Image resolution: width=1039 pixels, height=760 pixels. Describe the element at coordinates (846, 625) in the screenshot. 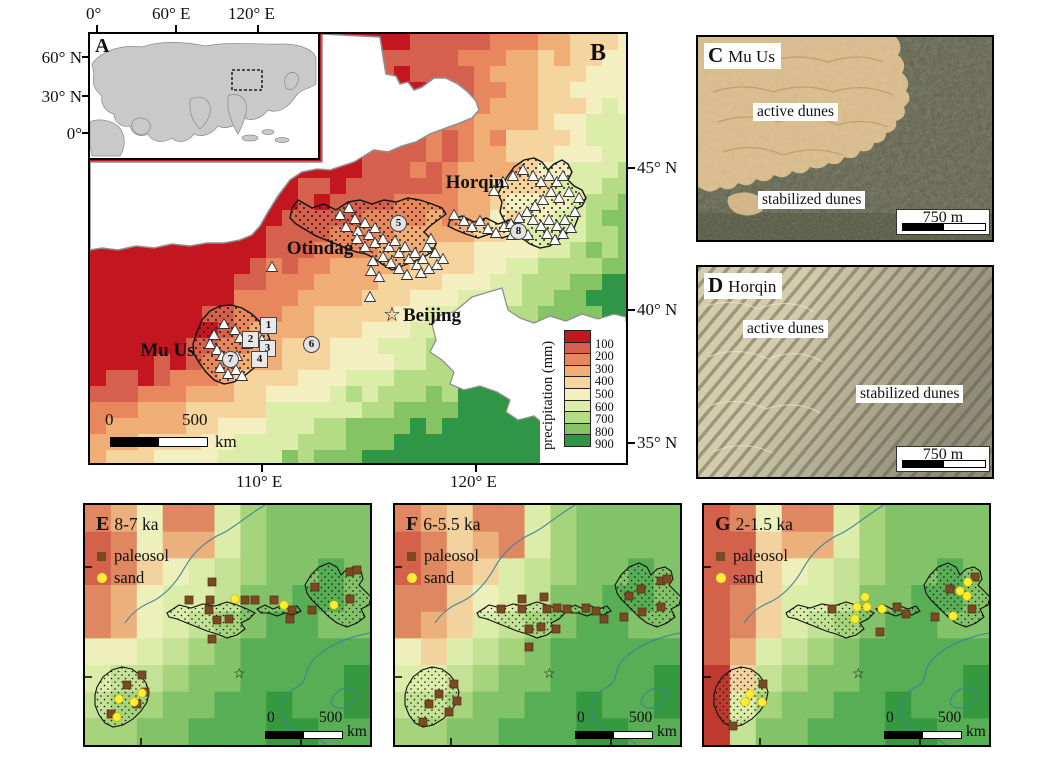

I see `panel-g-timeslice: G 2-1.5 ka paleosol sand ☆ 0 500 km` at that location.